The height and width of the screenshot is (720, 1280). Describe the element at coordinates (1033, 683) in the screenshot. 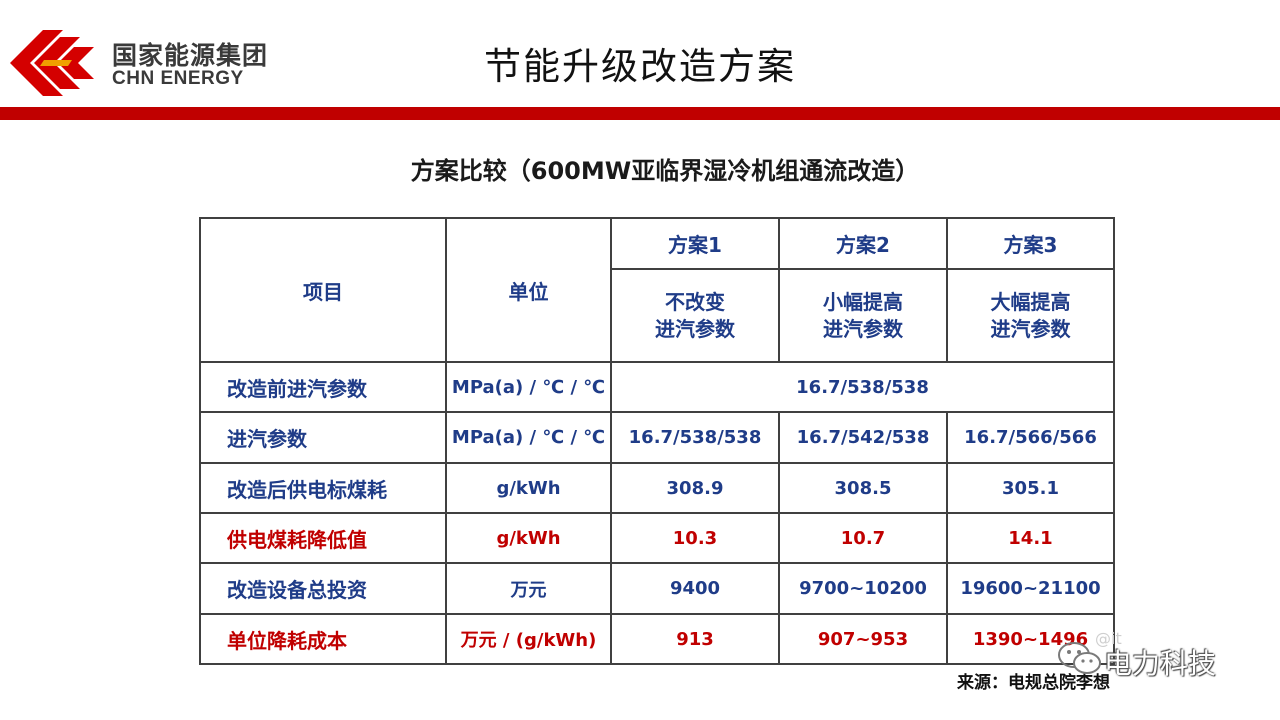

I see `source-caption: 来源：电规总院李想` at that location.